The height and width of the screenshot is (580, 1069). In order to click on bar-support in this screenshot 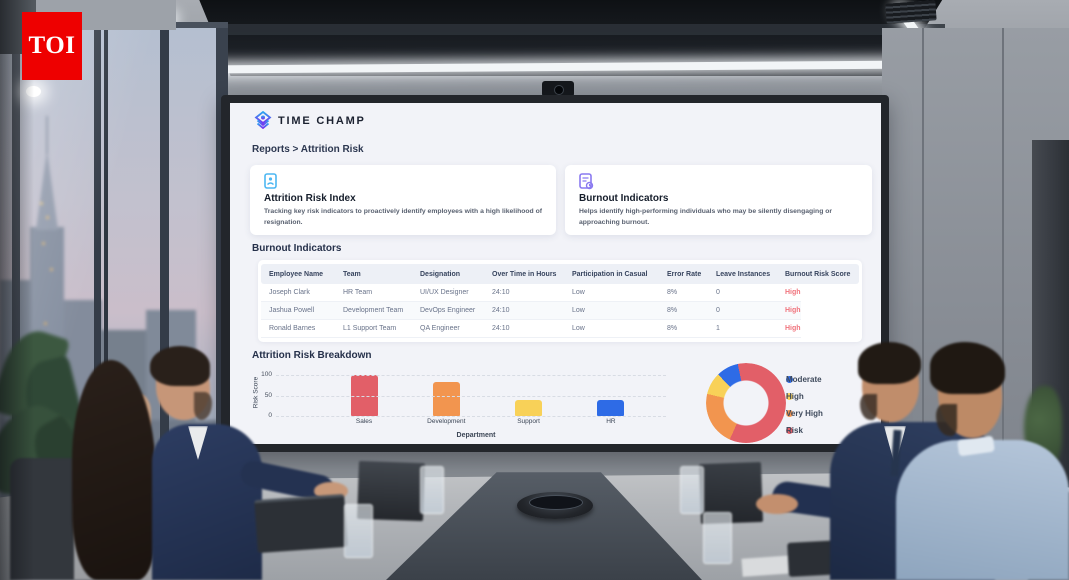, I will do `click(529, 407)`.